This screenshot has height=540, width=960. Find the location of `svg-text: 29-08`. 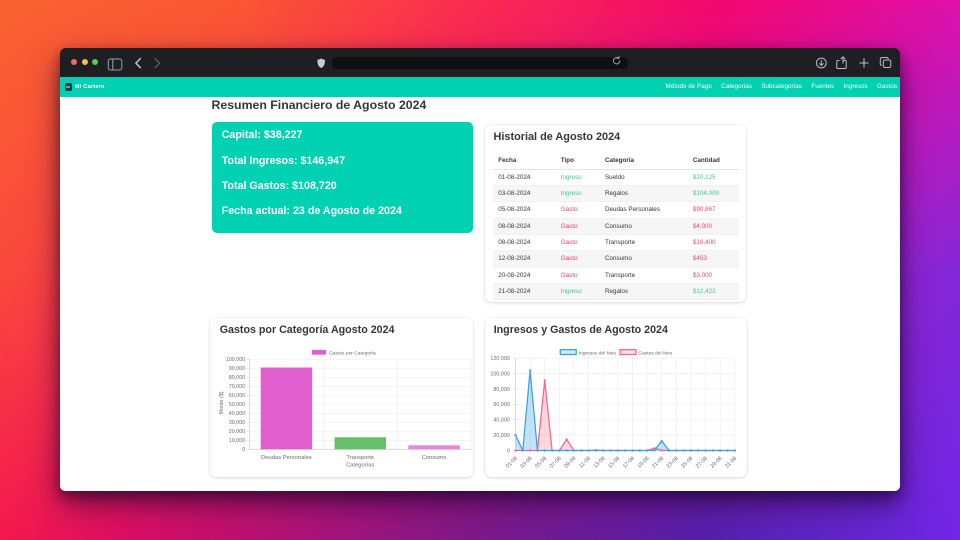

svg-text: 29-08 is located at coordinates (717, 463).